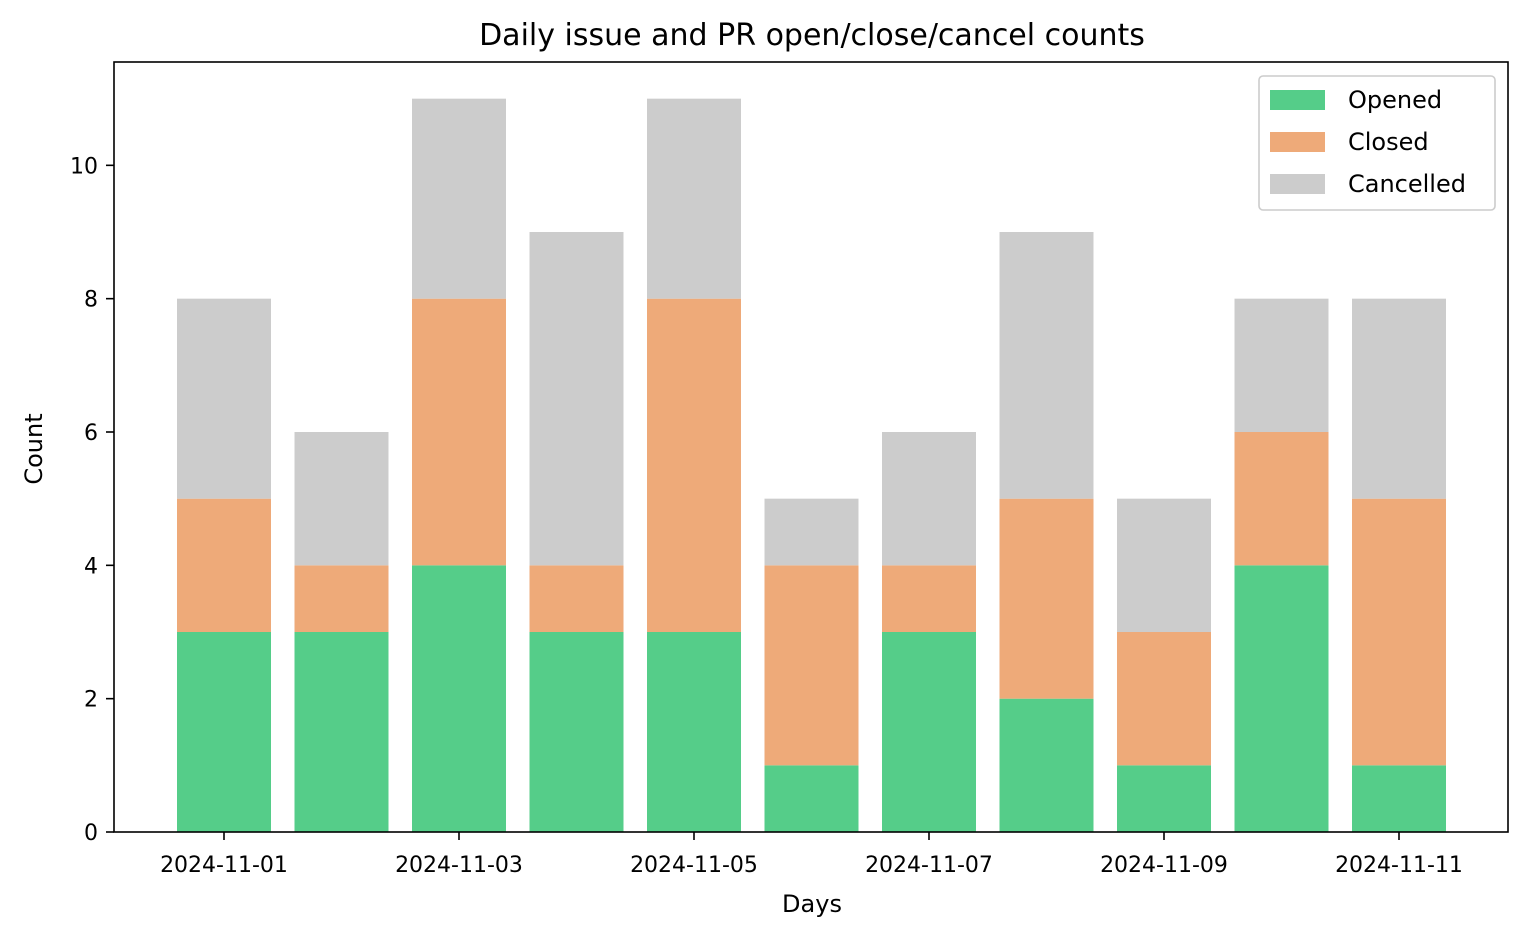  I want to click on x-tick-label: 2024-11-03, so click(459, 865).